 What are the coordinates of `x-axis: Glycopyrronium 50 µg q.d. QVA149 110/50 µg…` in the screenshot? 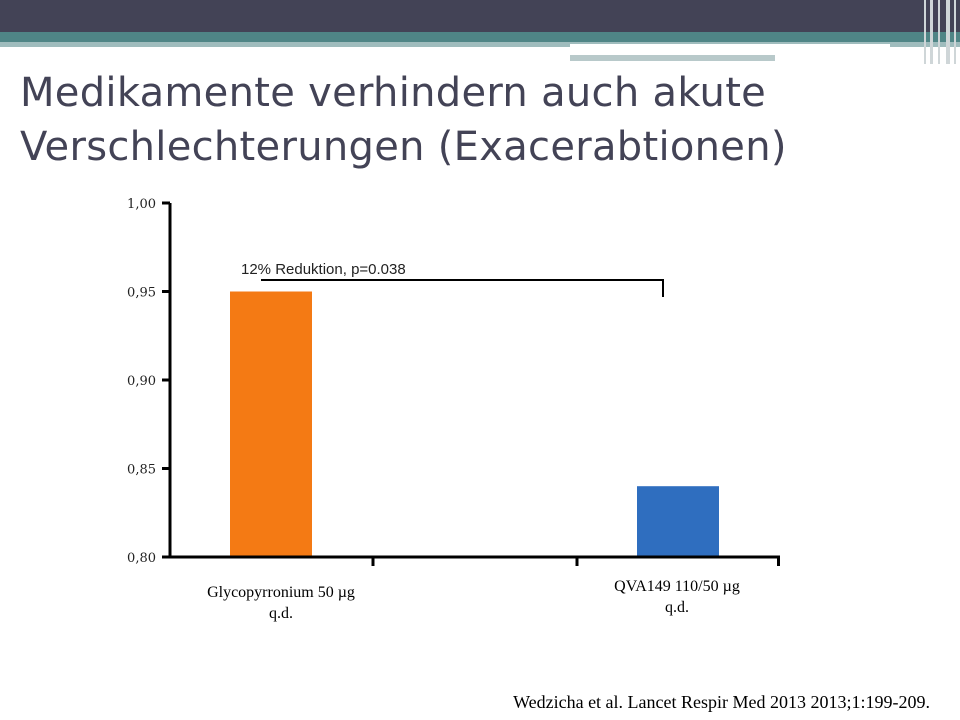 It's located at (475, 588).